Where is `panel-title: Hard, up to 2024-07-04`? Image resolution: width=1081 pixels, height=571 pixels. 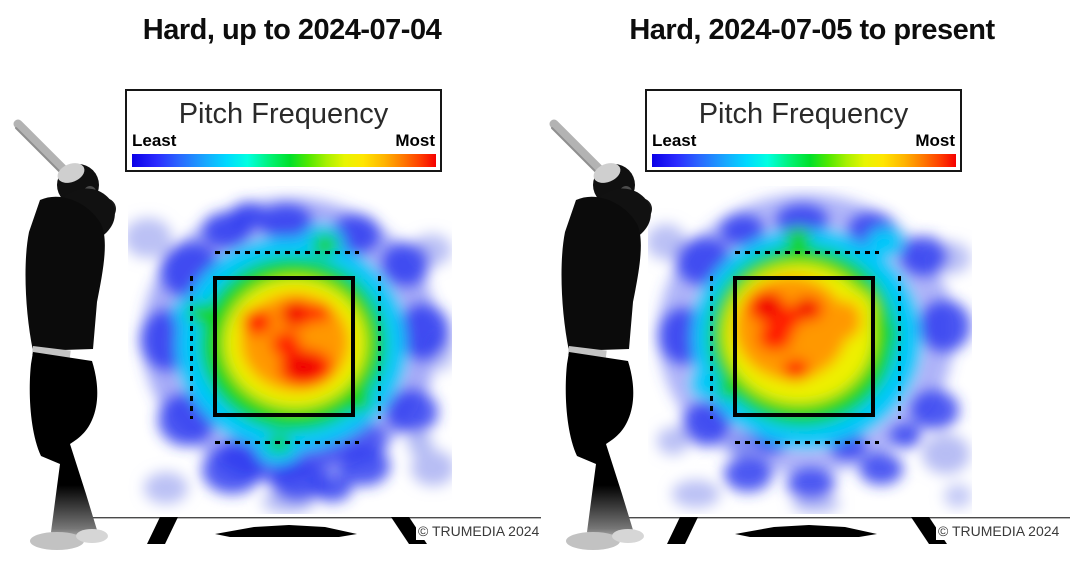
panel-title: Hard, up to 2024-07-04 is located at coordinates (292, 30).